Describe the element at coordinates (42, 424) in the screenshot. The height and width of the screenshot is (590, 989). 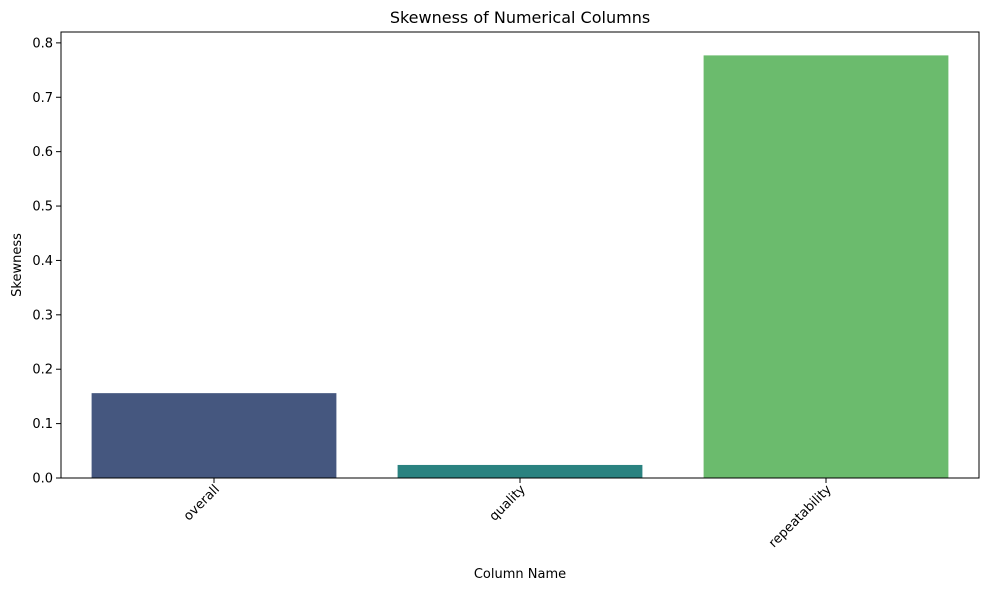
I see `y-tick-label: 0.1` at that location.